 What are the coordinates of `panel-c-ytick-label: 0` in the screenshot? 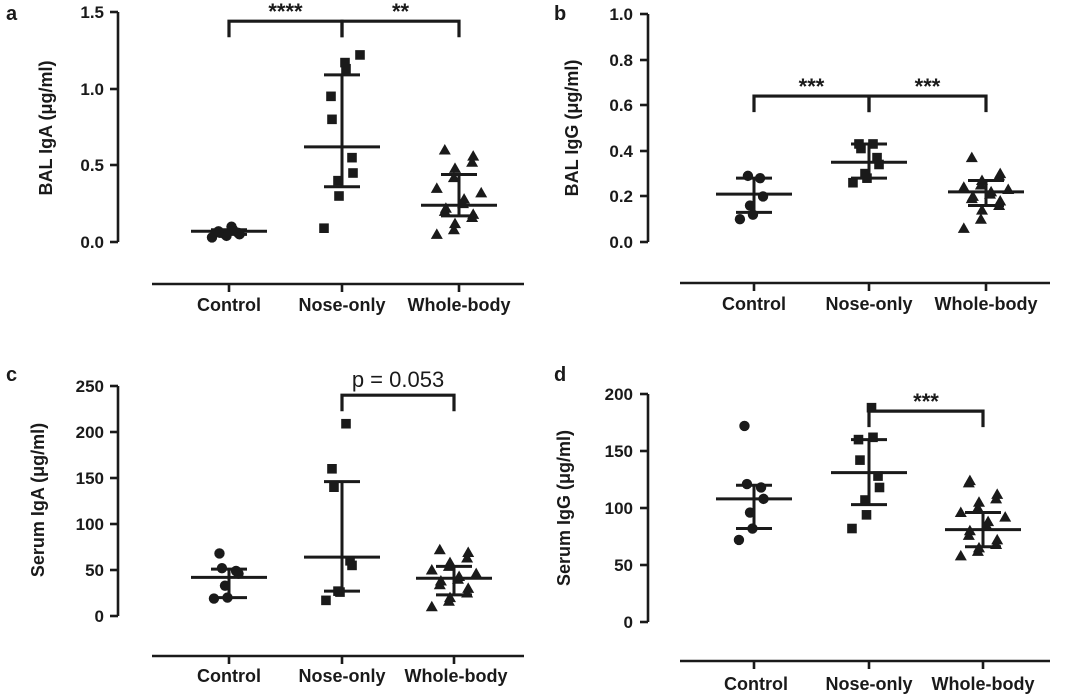 It's located at (99, 616).